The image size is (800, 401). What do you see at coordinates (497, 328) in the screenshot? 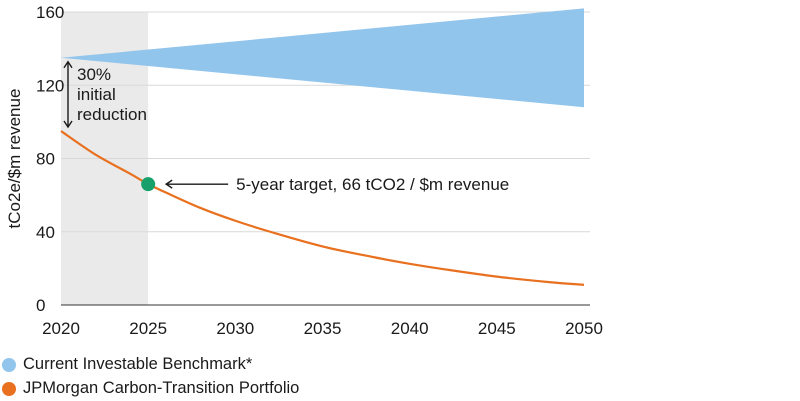
I see `x-tick-2045: 2045` at bounding box center [497, 328].